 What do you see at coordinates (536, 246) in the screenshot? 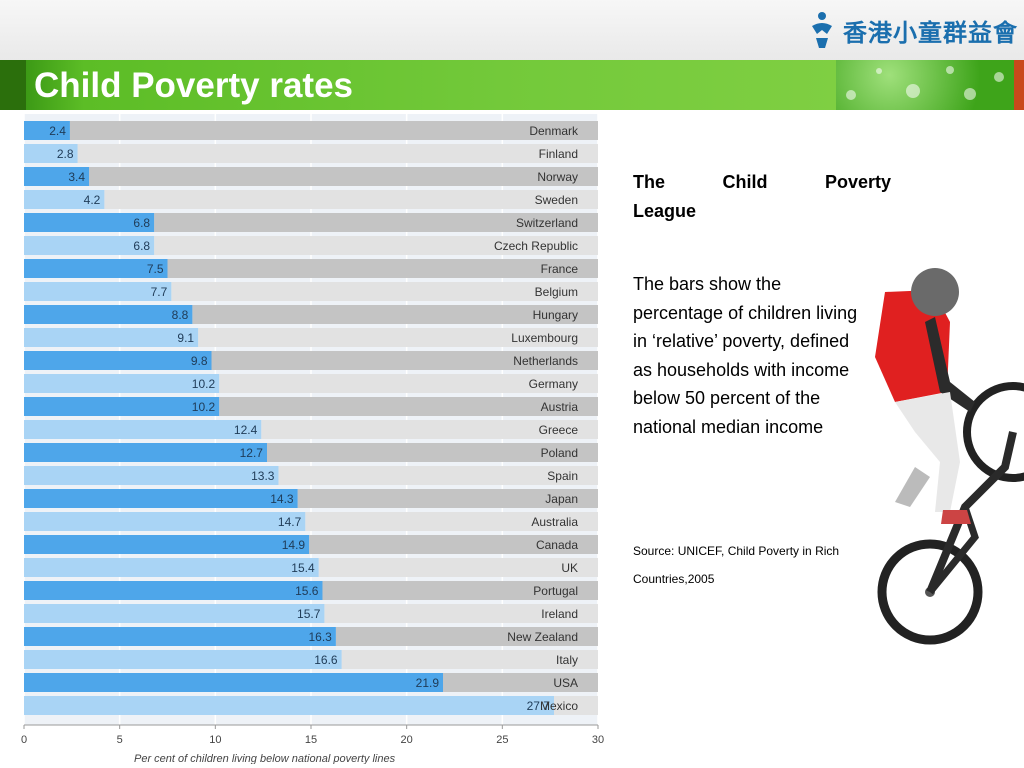
I see `category-label: Czech Republic` at bounding box center [536, 246].